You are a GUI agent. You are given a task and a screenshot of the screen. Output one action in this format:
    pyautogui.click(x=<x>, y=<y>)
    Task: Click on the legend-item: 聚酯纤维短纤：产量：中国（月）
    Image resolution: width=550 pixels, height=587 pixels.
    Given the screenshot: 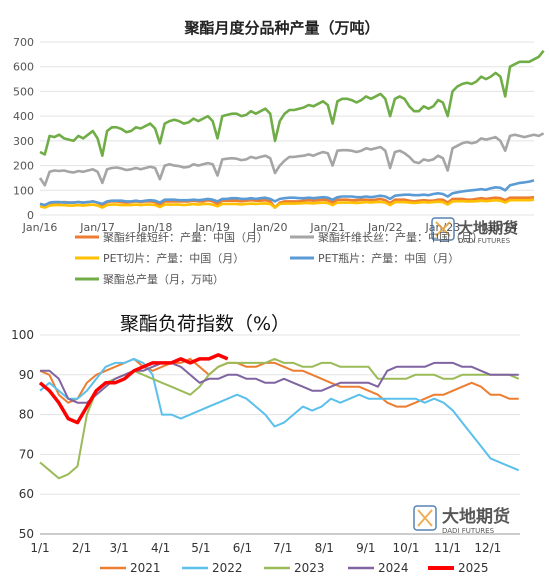 What is the action you would take?
    pyautogui.click(x=171, y=237)
    